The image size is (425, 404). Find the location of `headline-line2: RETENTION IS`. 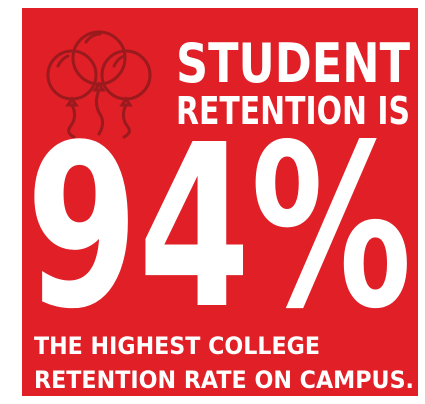

headline-line2: RETENTION IS is located at coordinates (293, 111).